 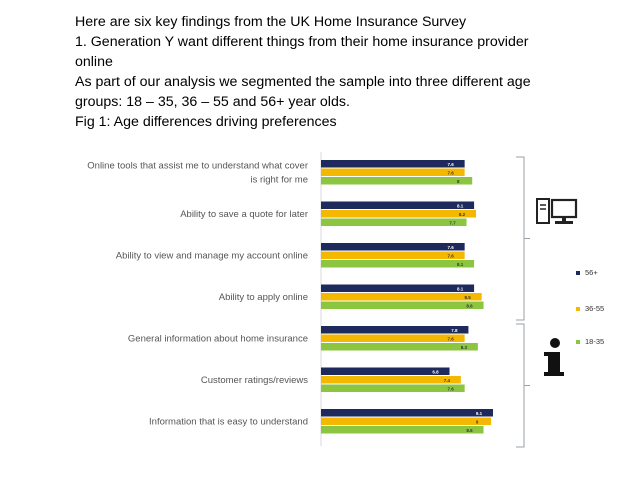 I want to click on data-label: 7.7, so click(x=452, y=222).